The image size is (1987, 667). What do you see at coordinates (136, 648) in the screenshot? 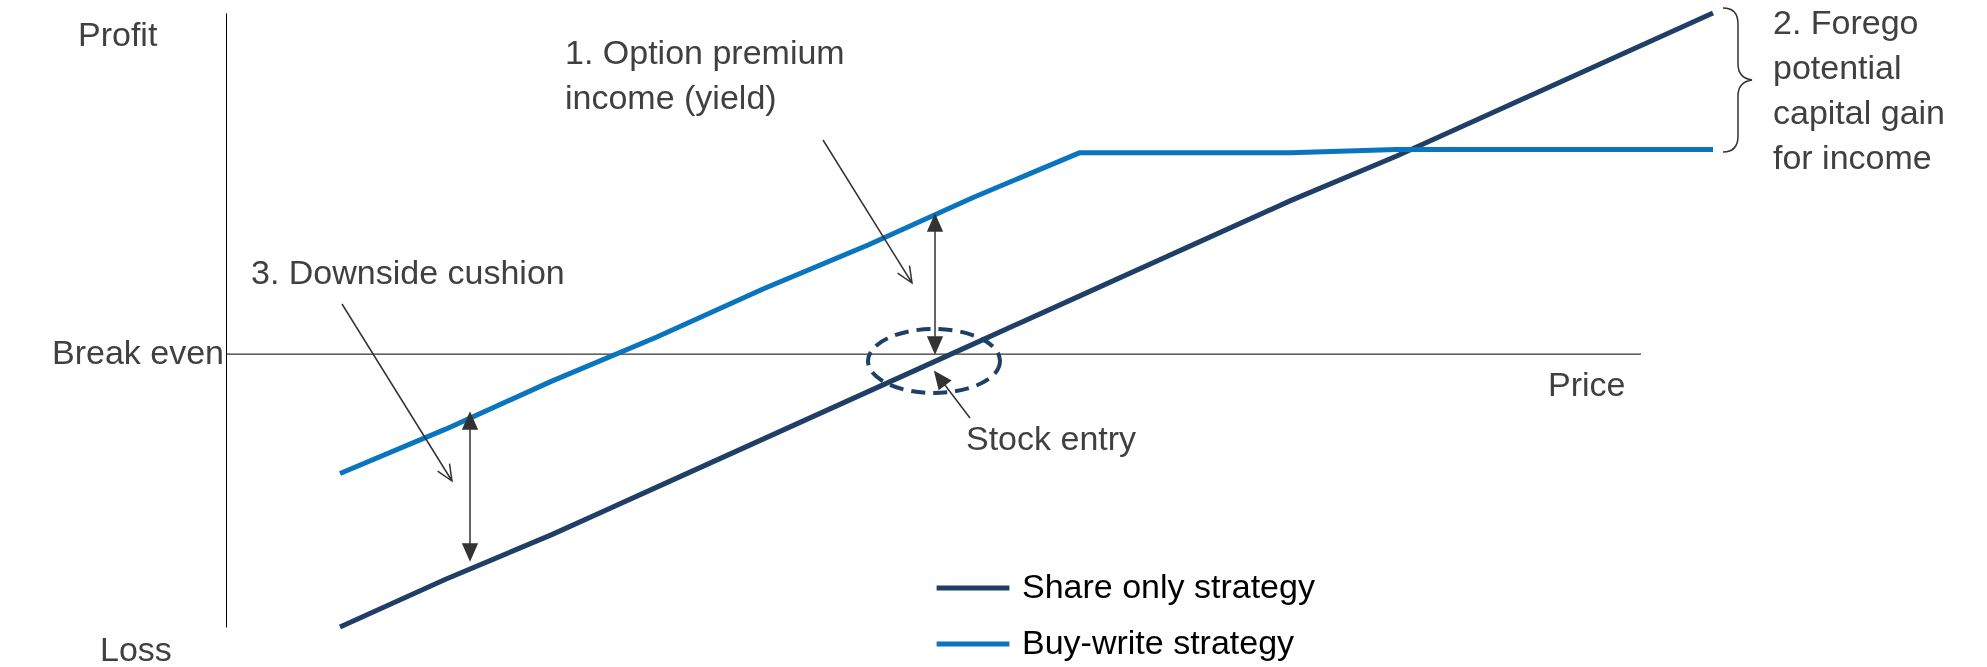
I see `text: Loss` at bounding box center [136, 648].